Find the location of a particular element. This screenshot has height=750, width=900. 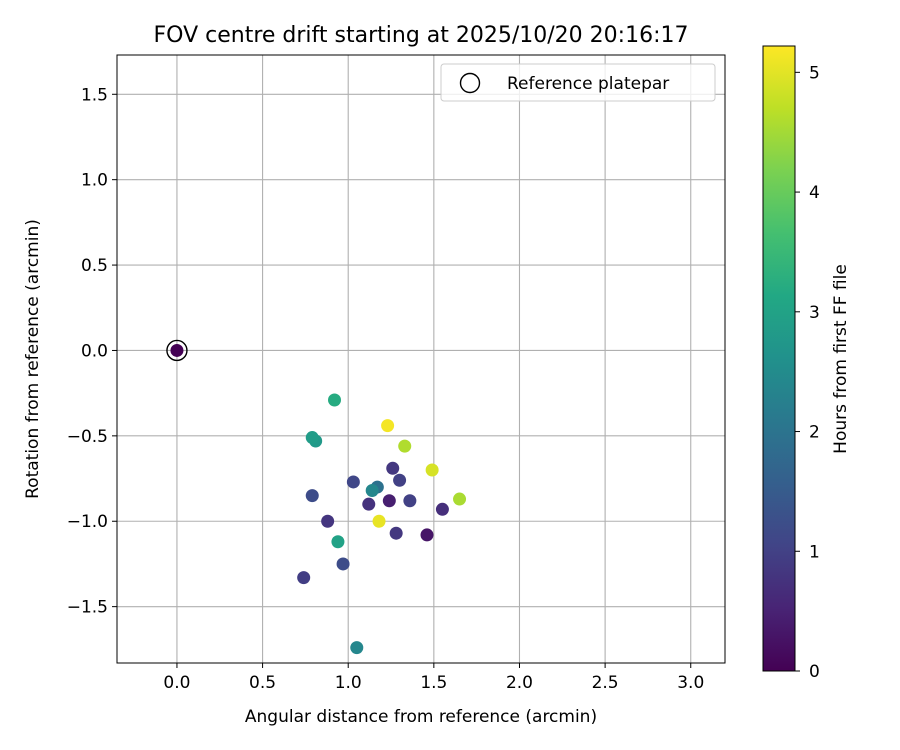

data-points is located at coordinates (316, 497).